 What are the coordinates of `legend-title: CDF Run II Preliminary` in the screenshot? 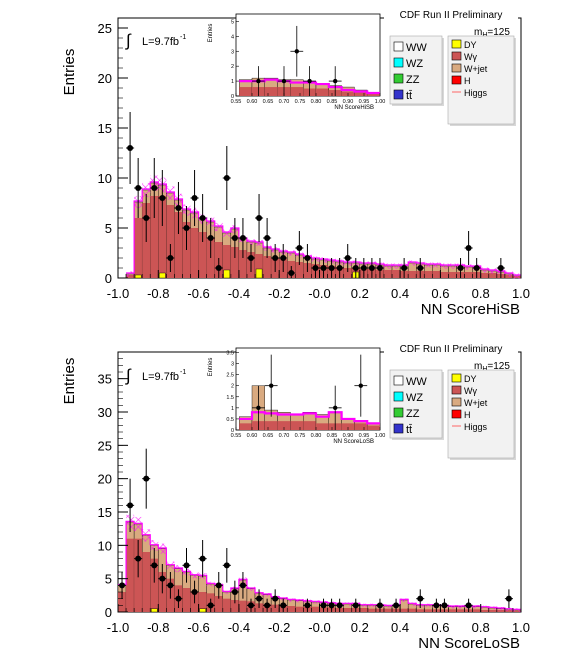 It's located at (451, 15).